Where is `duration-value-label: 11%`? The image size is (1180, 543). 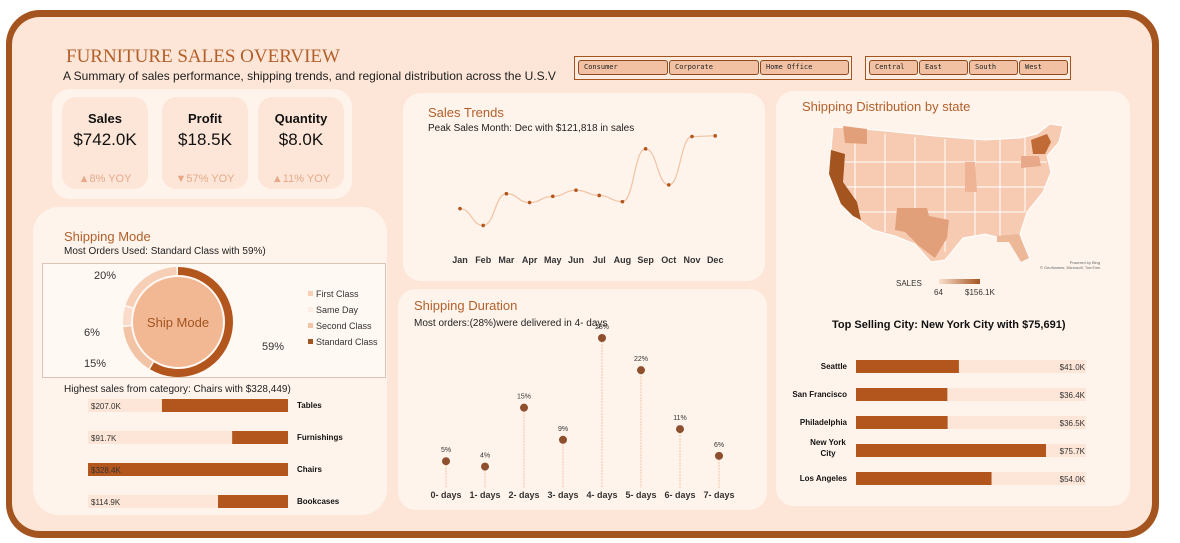 duration-value-label: 11% is located at coordinates (680, 418).